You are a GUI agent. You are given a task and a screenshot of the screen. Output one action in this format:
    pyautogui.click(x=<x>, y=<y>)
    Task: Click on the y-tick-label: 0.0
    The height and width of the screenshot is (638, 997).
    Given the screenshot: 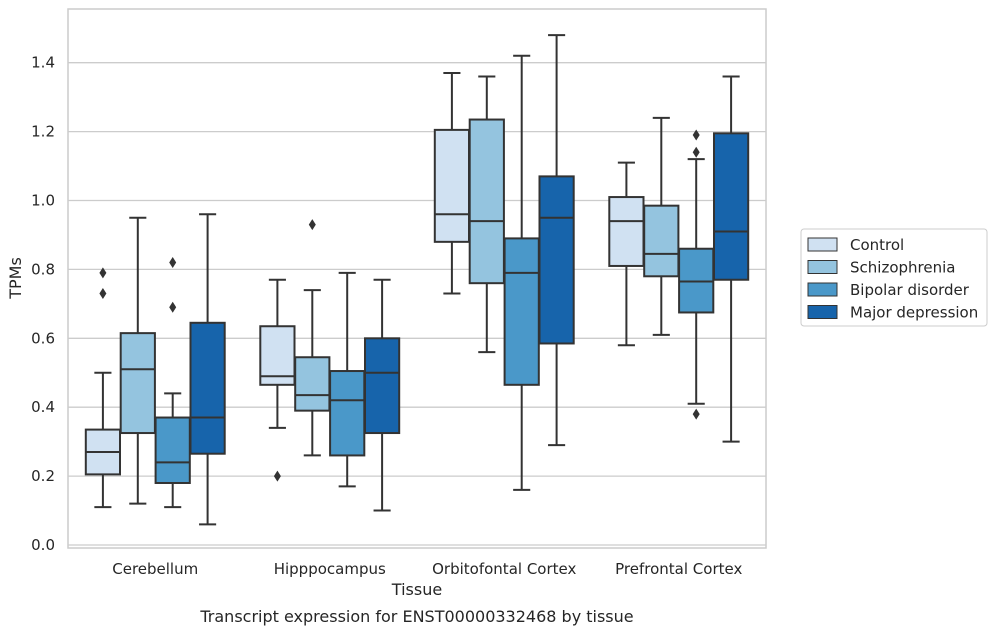 What is the action you would take?
    pyautogui.click(x=43, y=545)
    